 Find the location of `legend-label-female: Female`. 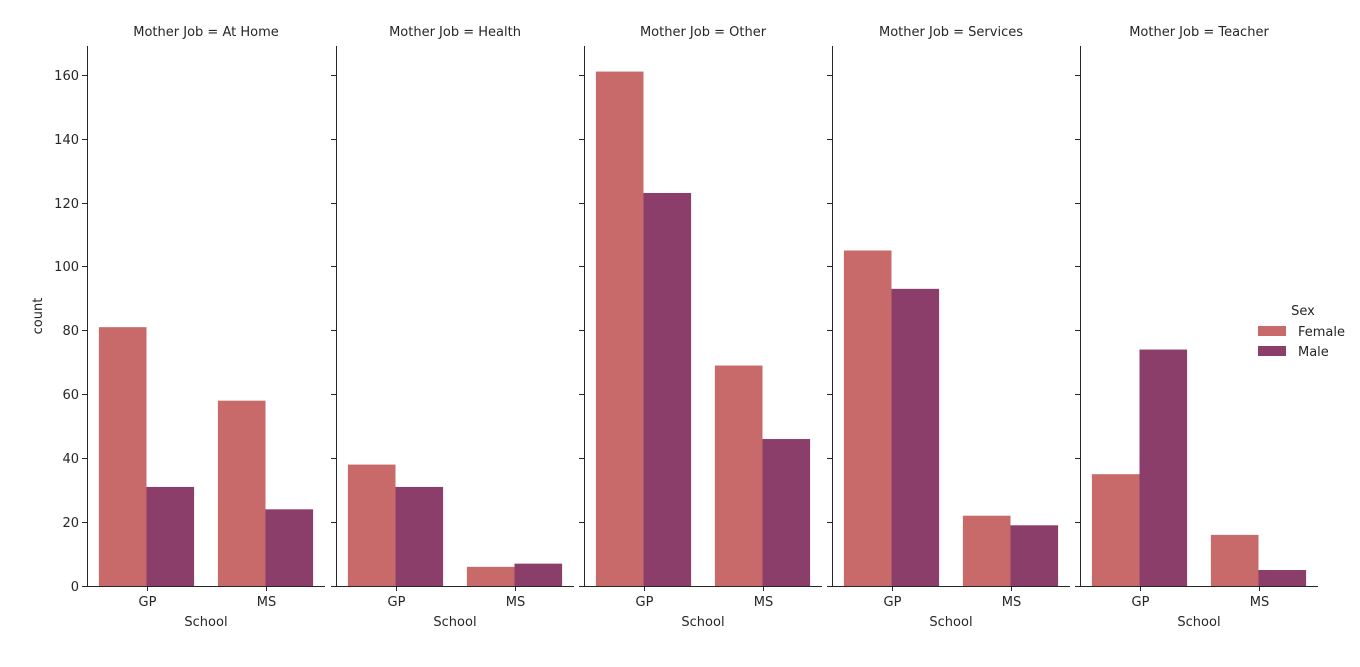

legend-label-female: Female is located at coordinates (1321, 332).